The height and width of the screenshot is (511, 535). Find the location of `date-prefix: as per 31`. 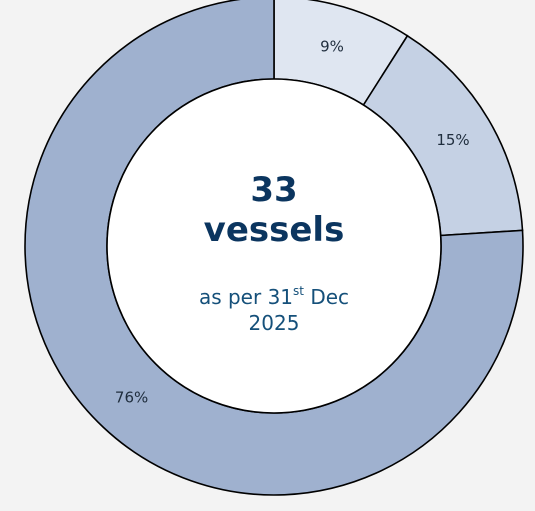

date-prefix: as per 31 is located at coordinates (246, 297).